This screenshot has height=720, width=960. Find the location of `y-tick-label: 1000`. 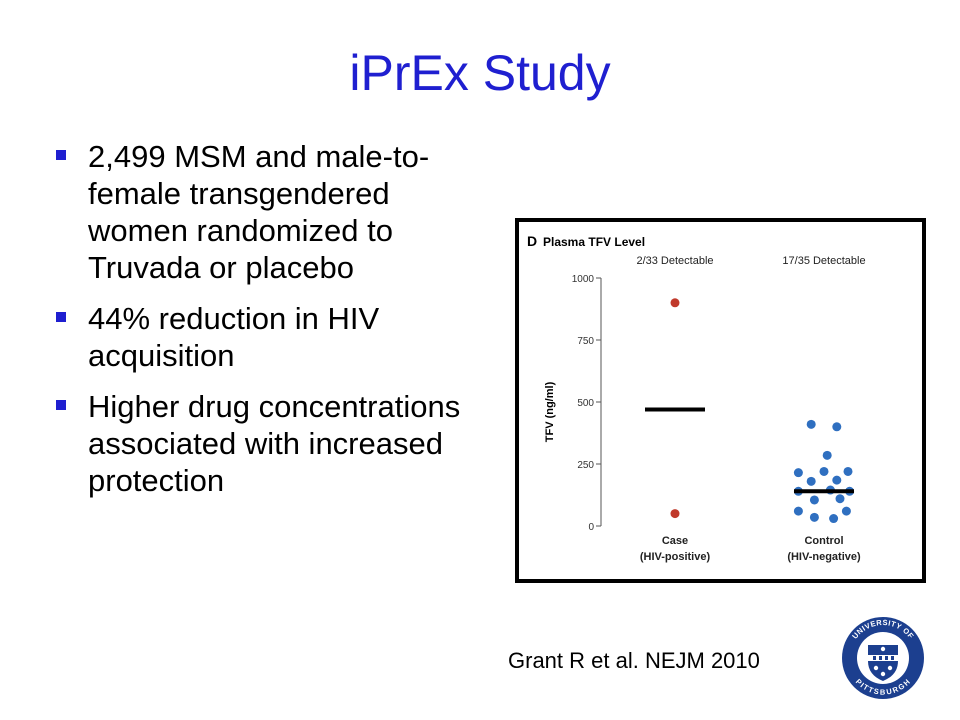

y-tick-label: 1000 is located at coordinates (583, 279).